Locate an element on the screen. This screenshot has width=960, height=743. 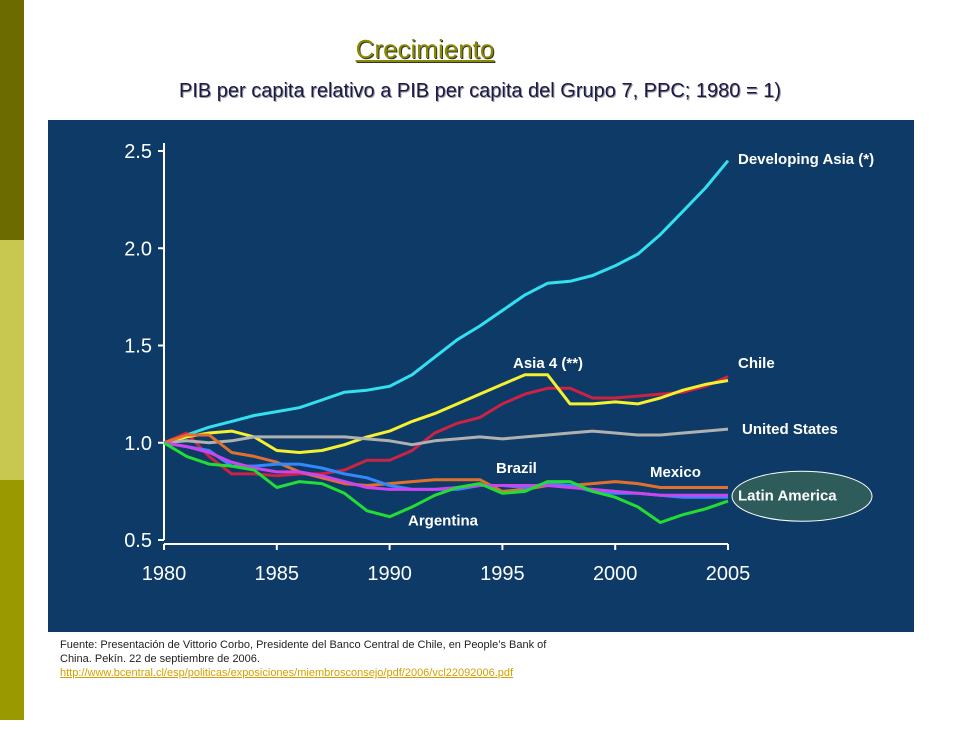
x-tick-label: 1990 is located at coordinates (389, 574).